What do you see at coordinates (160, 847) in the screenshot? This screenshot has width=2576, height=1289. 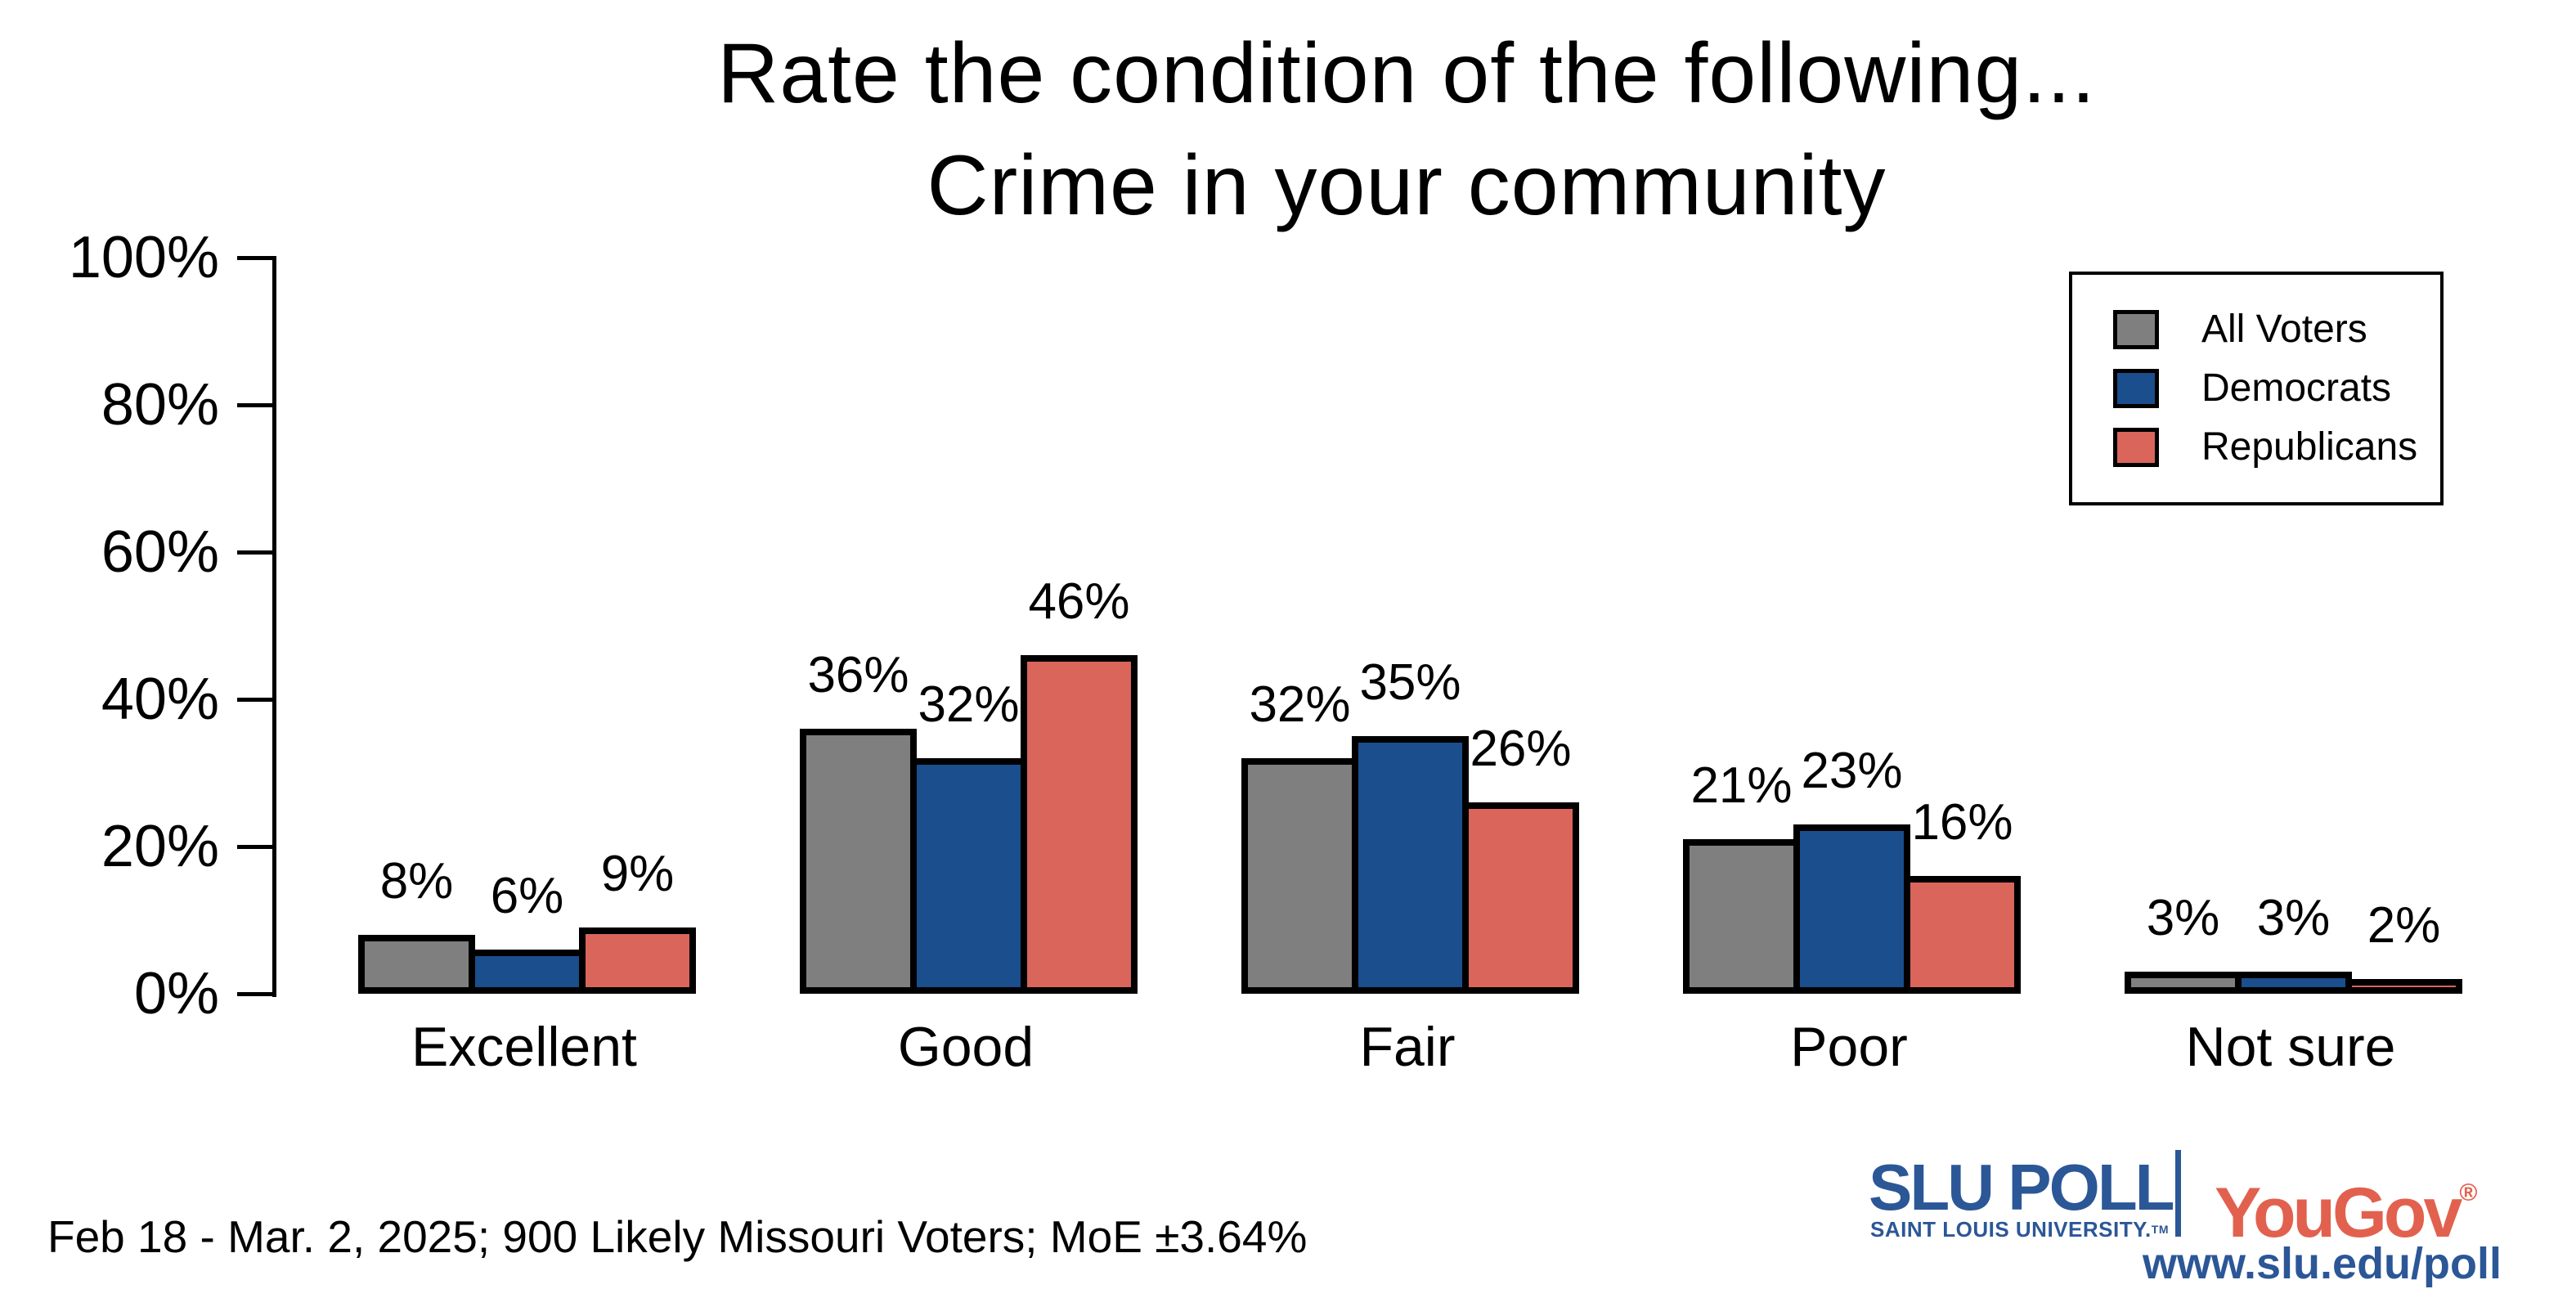 I see `y-axis-tick-label: 20%` at bounding box center [160, 847].